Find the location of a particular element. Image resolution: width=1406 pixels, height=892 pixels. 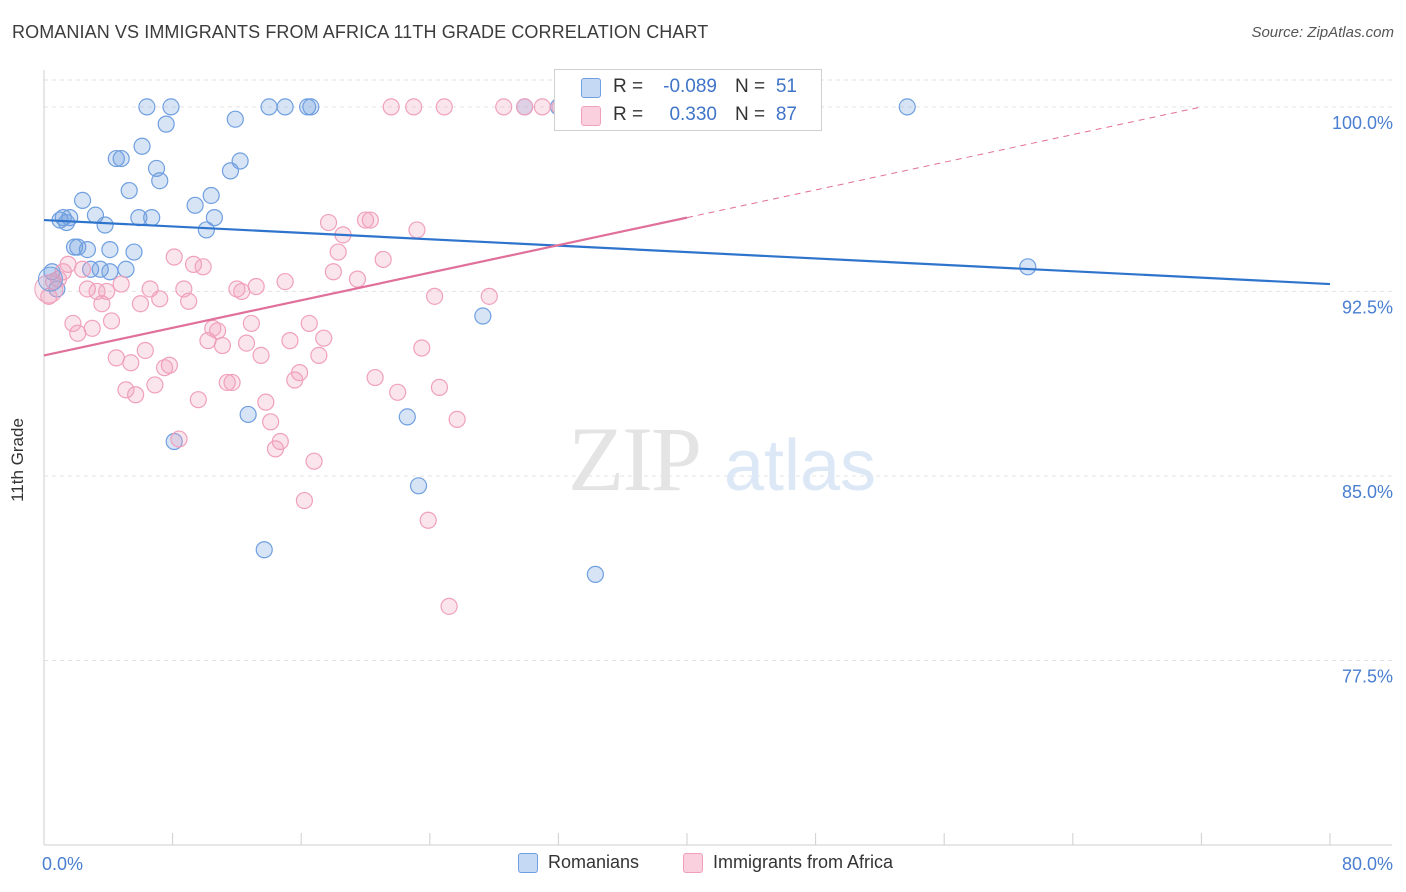

x-tick-label: 80.0% is located at coordinates (1367, 864).